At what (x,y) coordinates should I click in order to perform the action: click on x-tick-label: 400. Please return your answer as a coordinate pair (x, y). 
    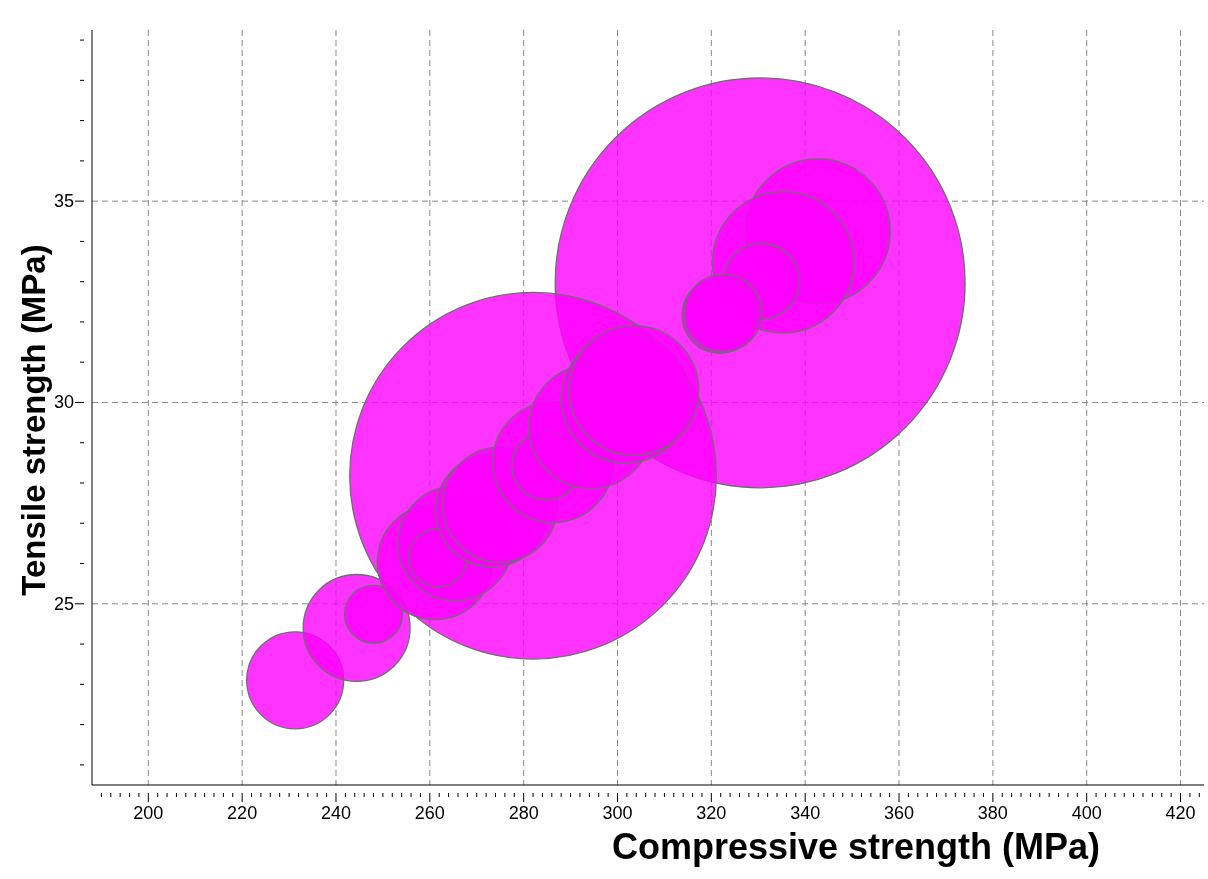
    Looking at the image, I should click on (1086, 813).